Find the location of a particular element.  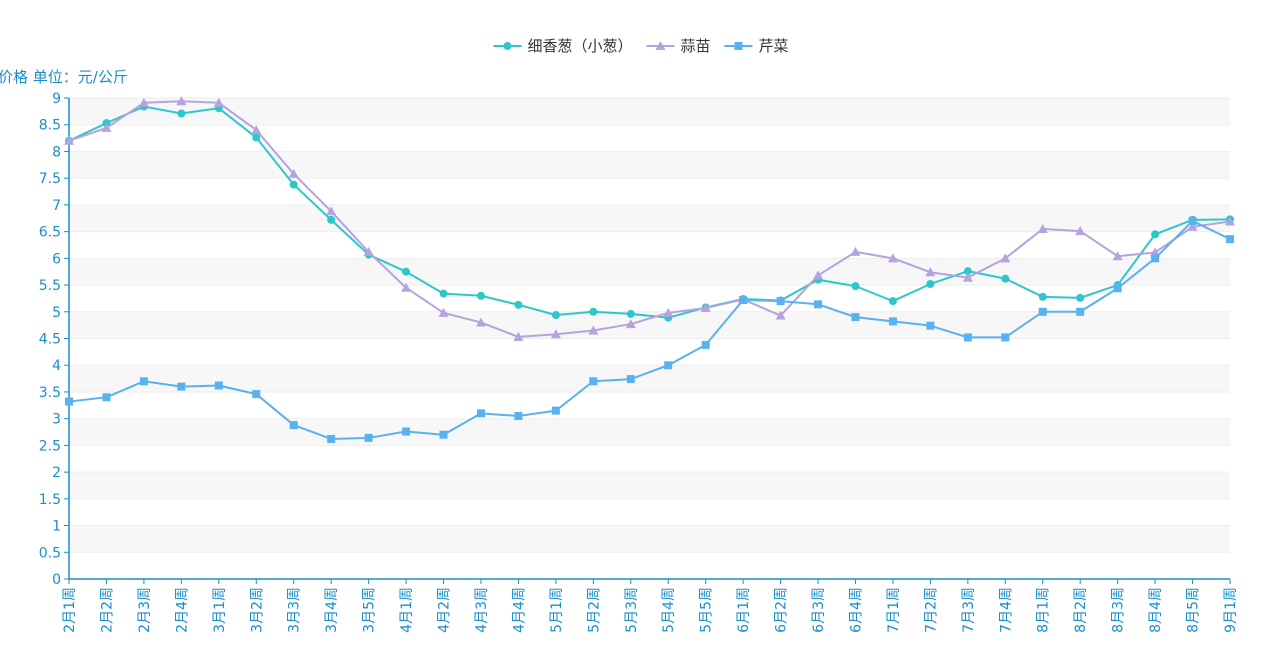

legend-label: 芹菜 is located at coordinates (774, 46).